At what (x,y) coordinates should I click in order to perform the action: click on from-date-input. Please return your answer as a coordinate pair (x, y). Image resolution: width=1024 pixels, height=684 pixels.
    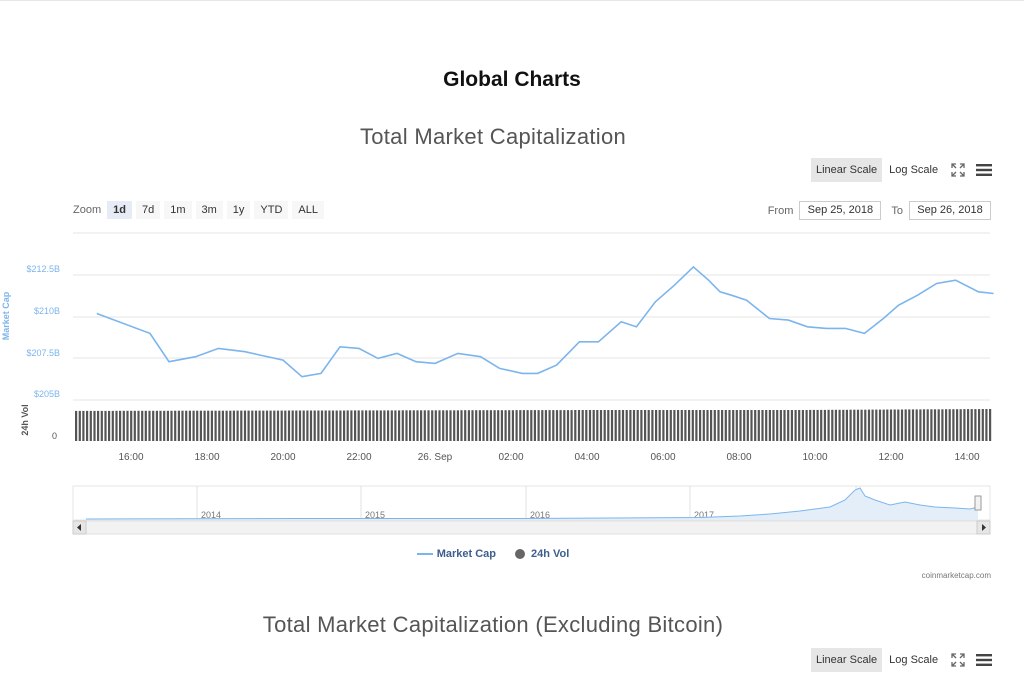
    Looking at the image, I should click on (840, 210).